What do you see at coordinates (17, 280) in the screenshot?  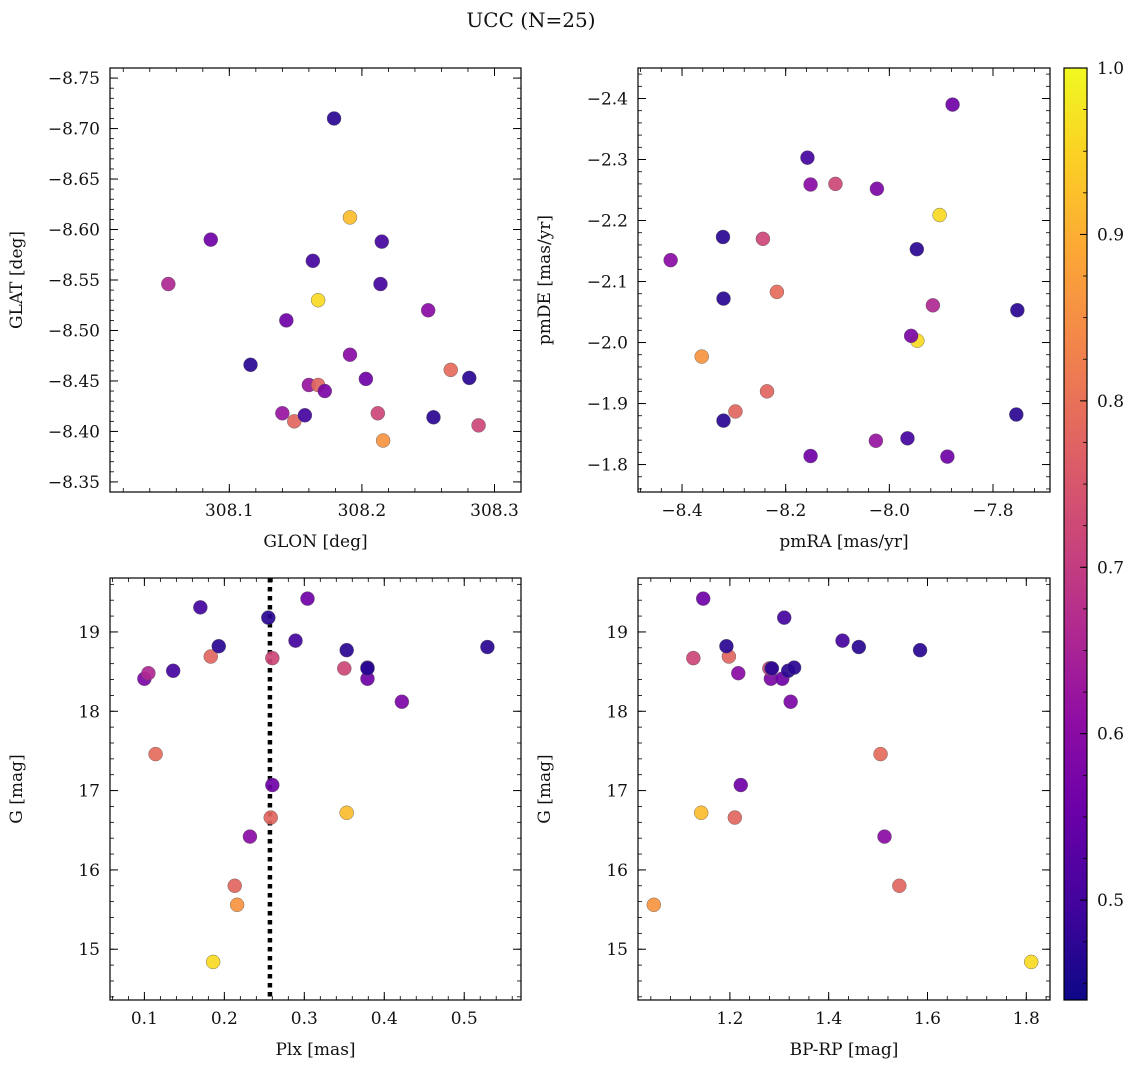 I see `y-axis-label: GLAT [deg]` at bounding box center [17, 280].